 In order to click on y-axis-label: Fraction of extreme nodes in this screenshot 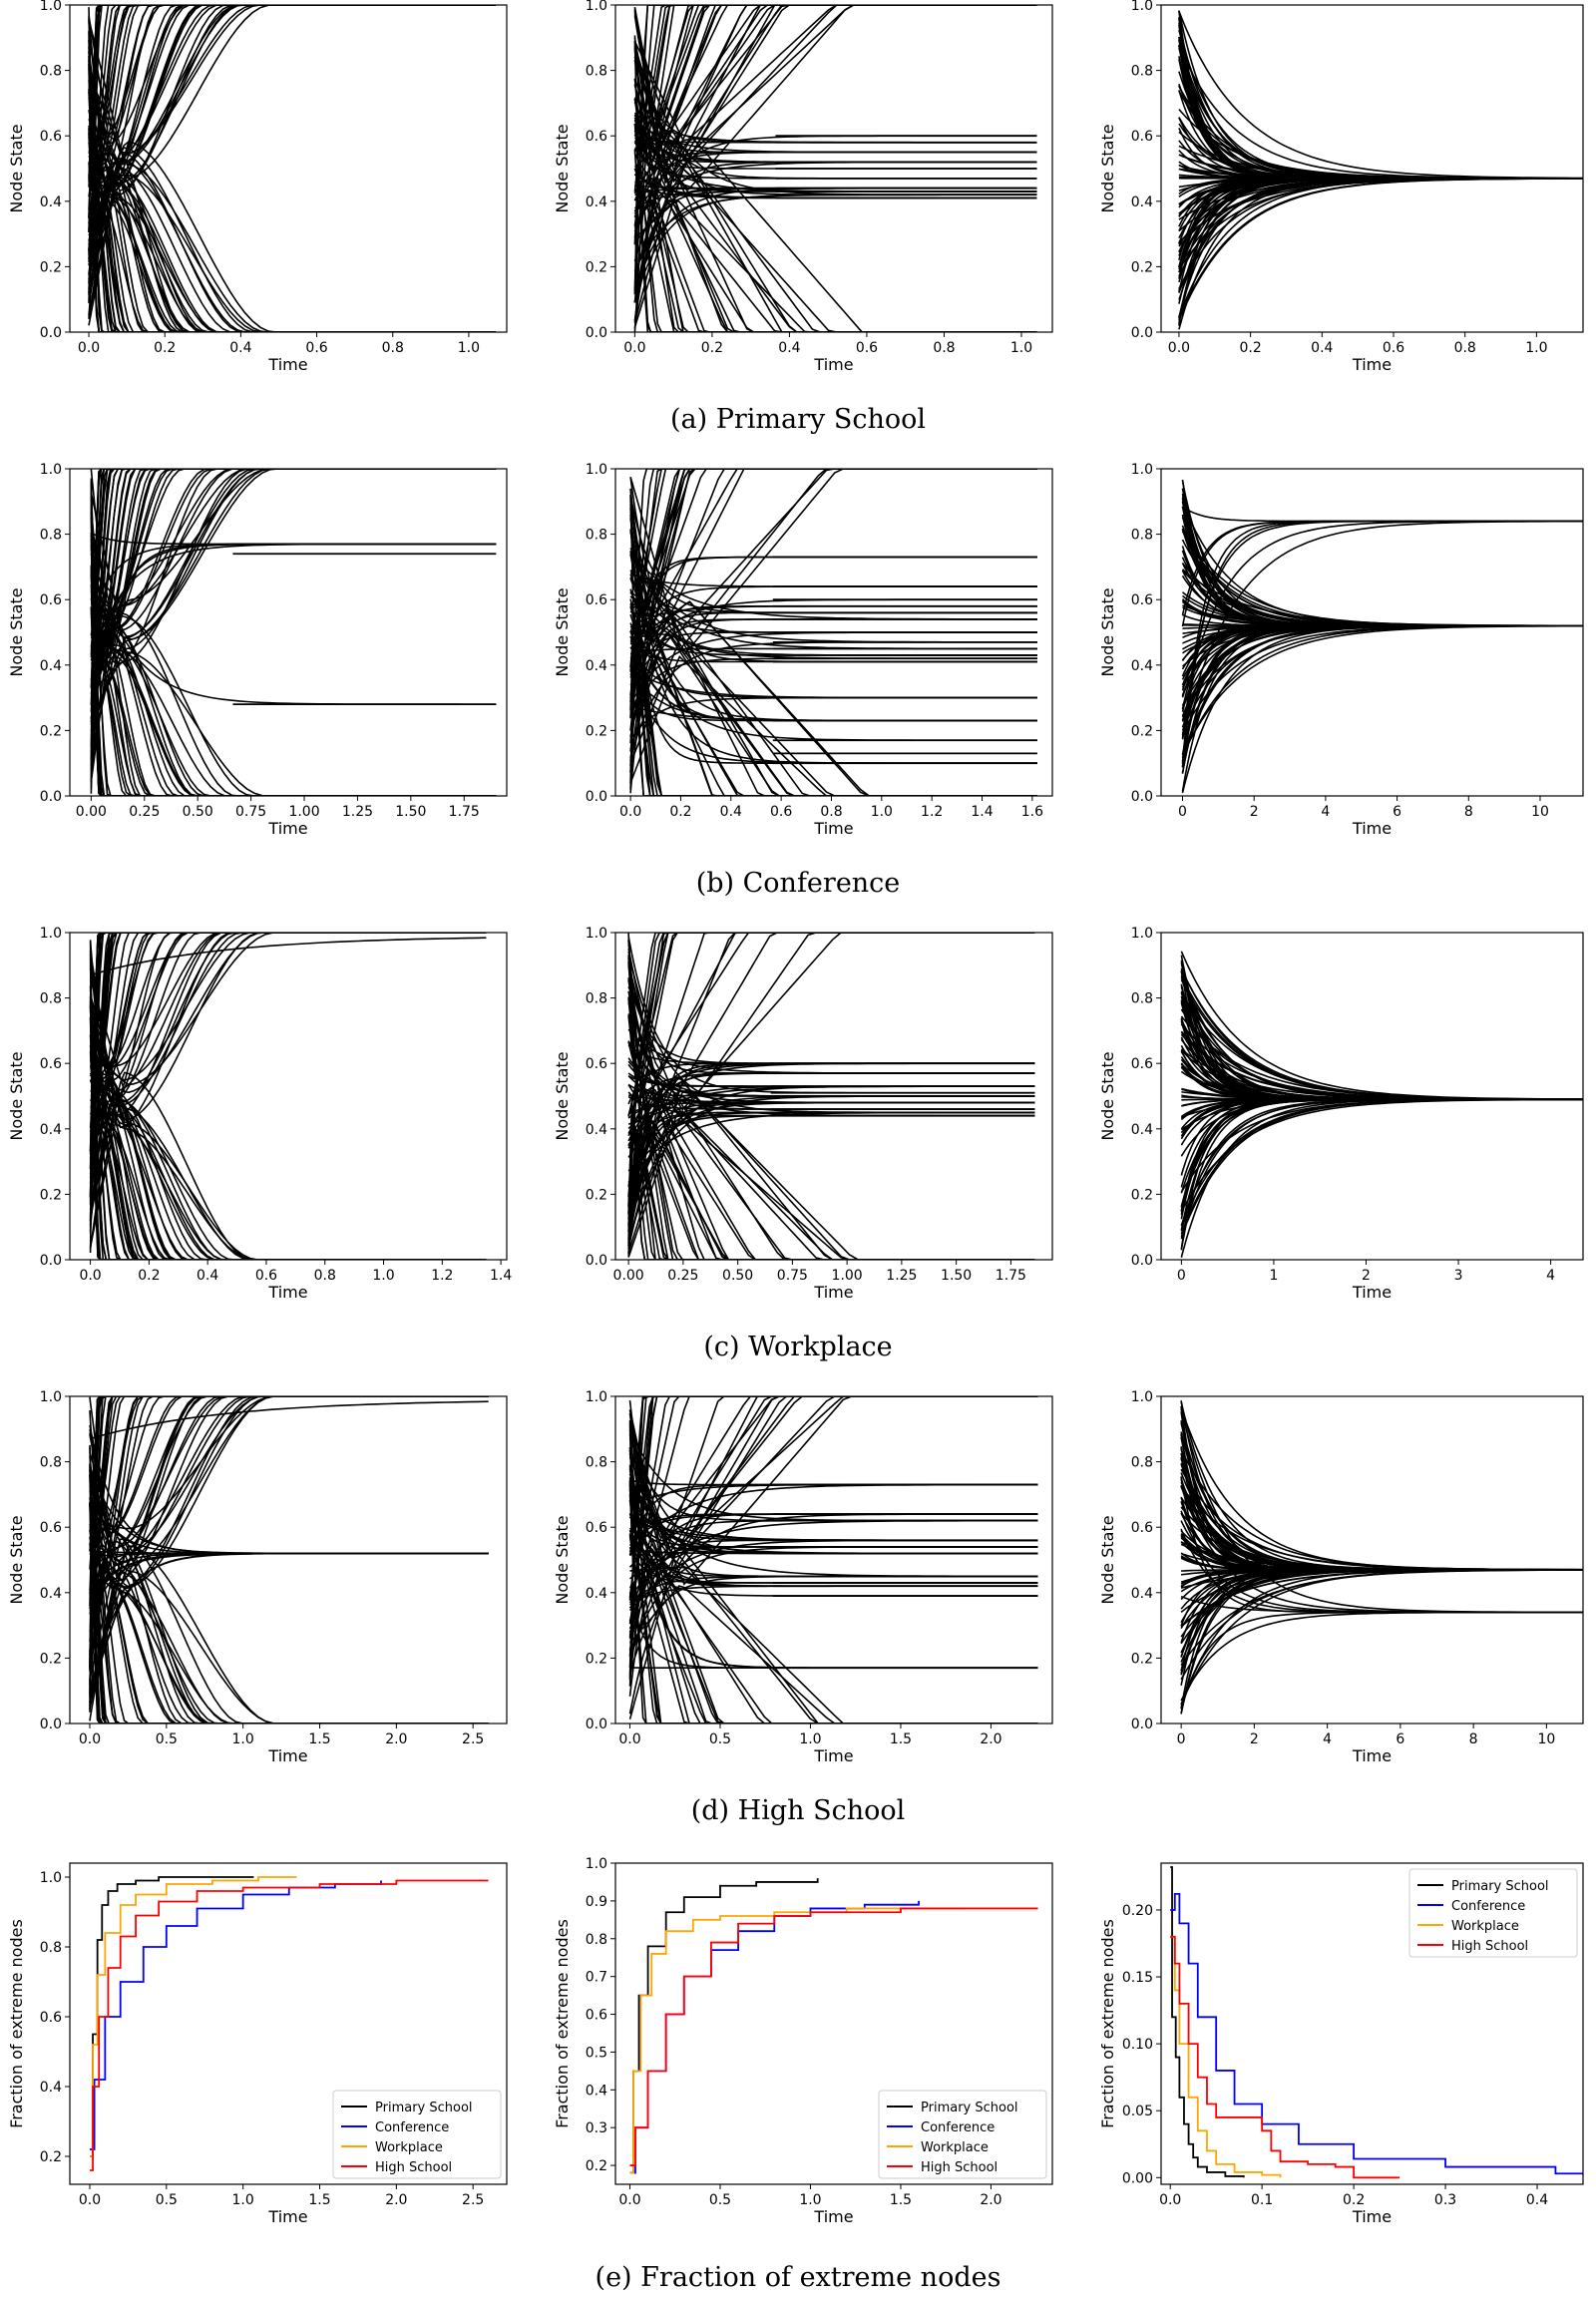, I will do `click(1107, 2023)`.